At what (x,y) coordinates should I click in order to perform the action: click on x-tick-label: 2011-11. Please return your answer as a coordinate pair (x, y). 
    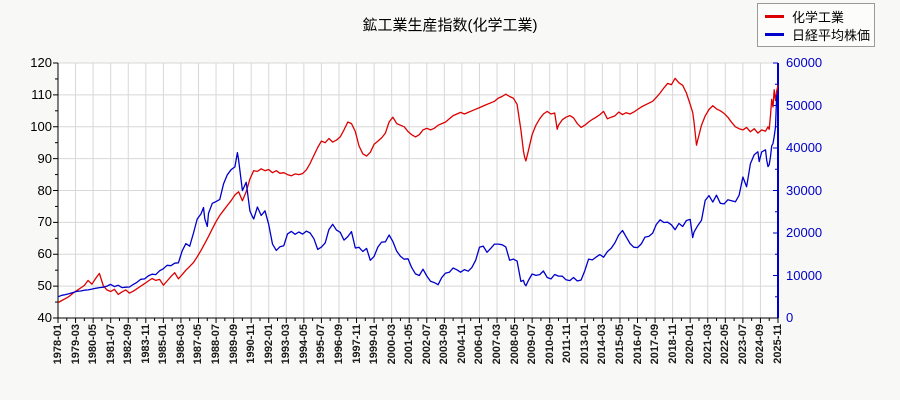
    Looking at the image, I should click on (567, 344).